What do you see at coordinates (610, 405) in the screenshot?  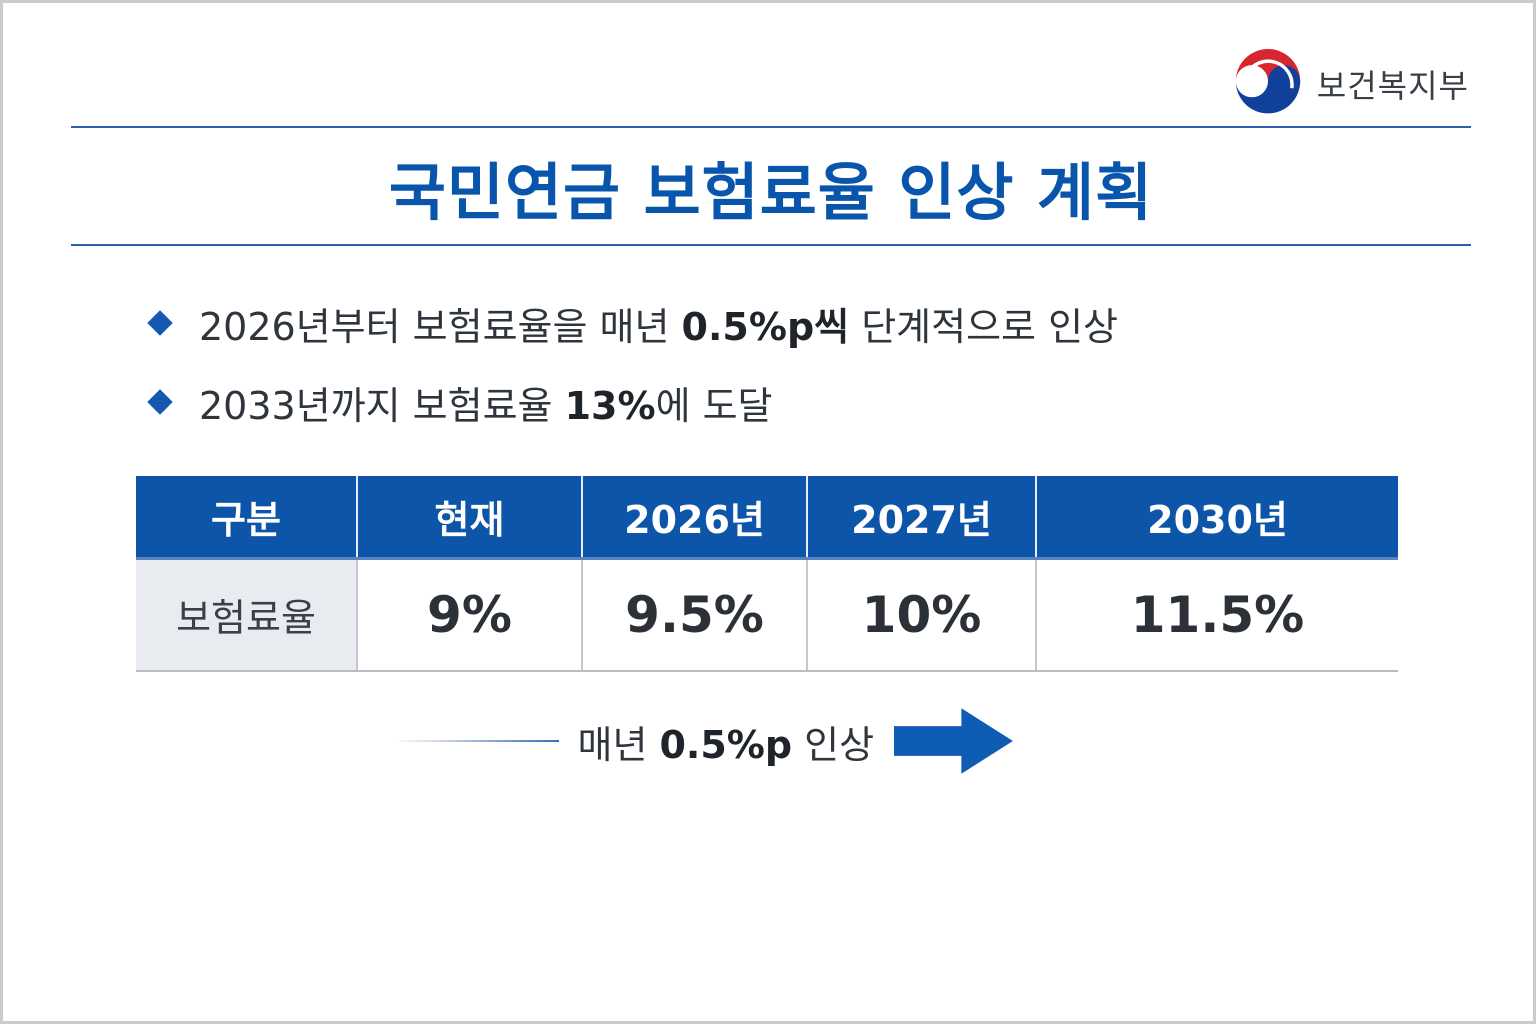 I see `bullet-text-bold: 13%` at bounding box center [610, 405].